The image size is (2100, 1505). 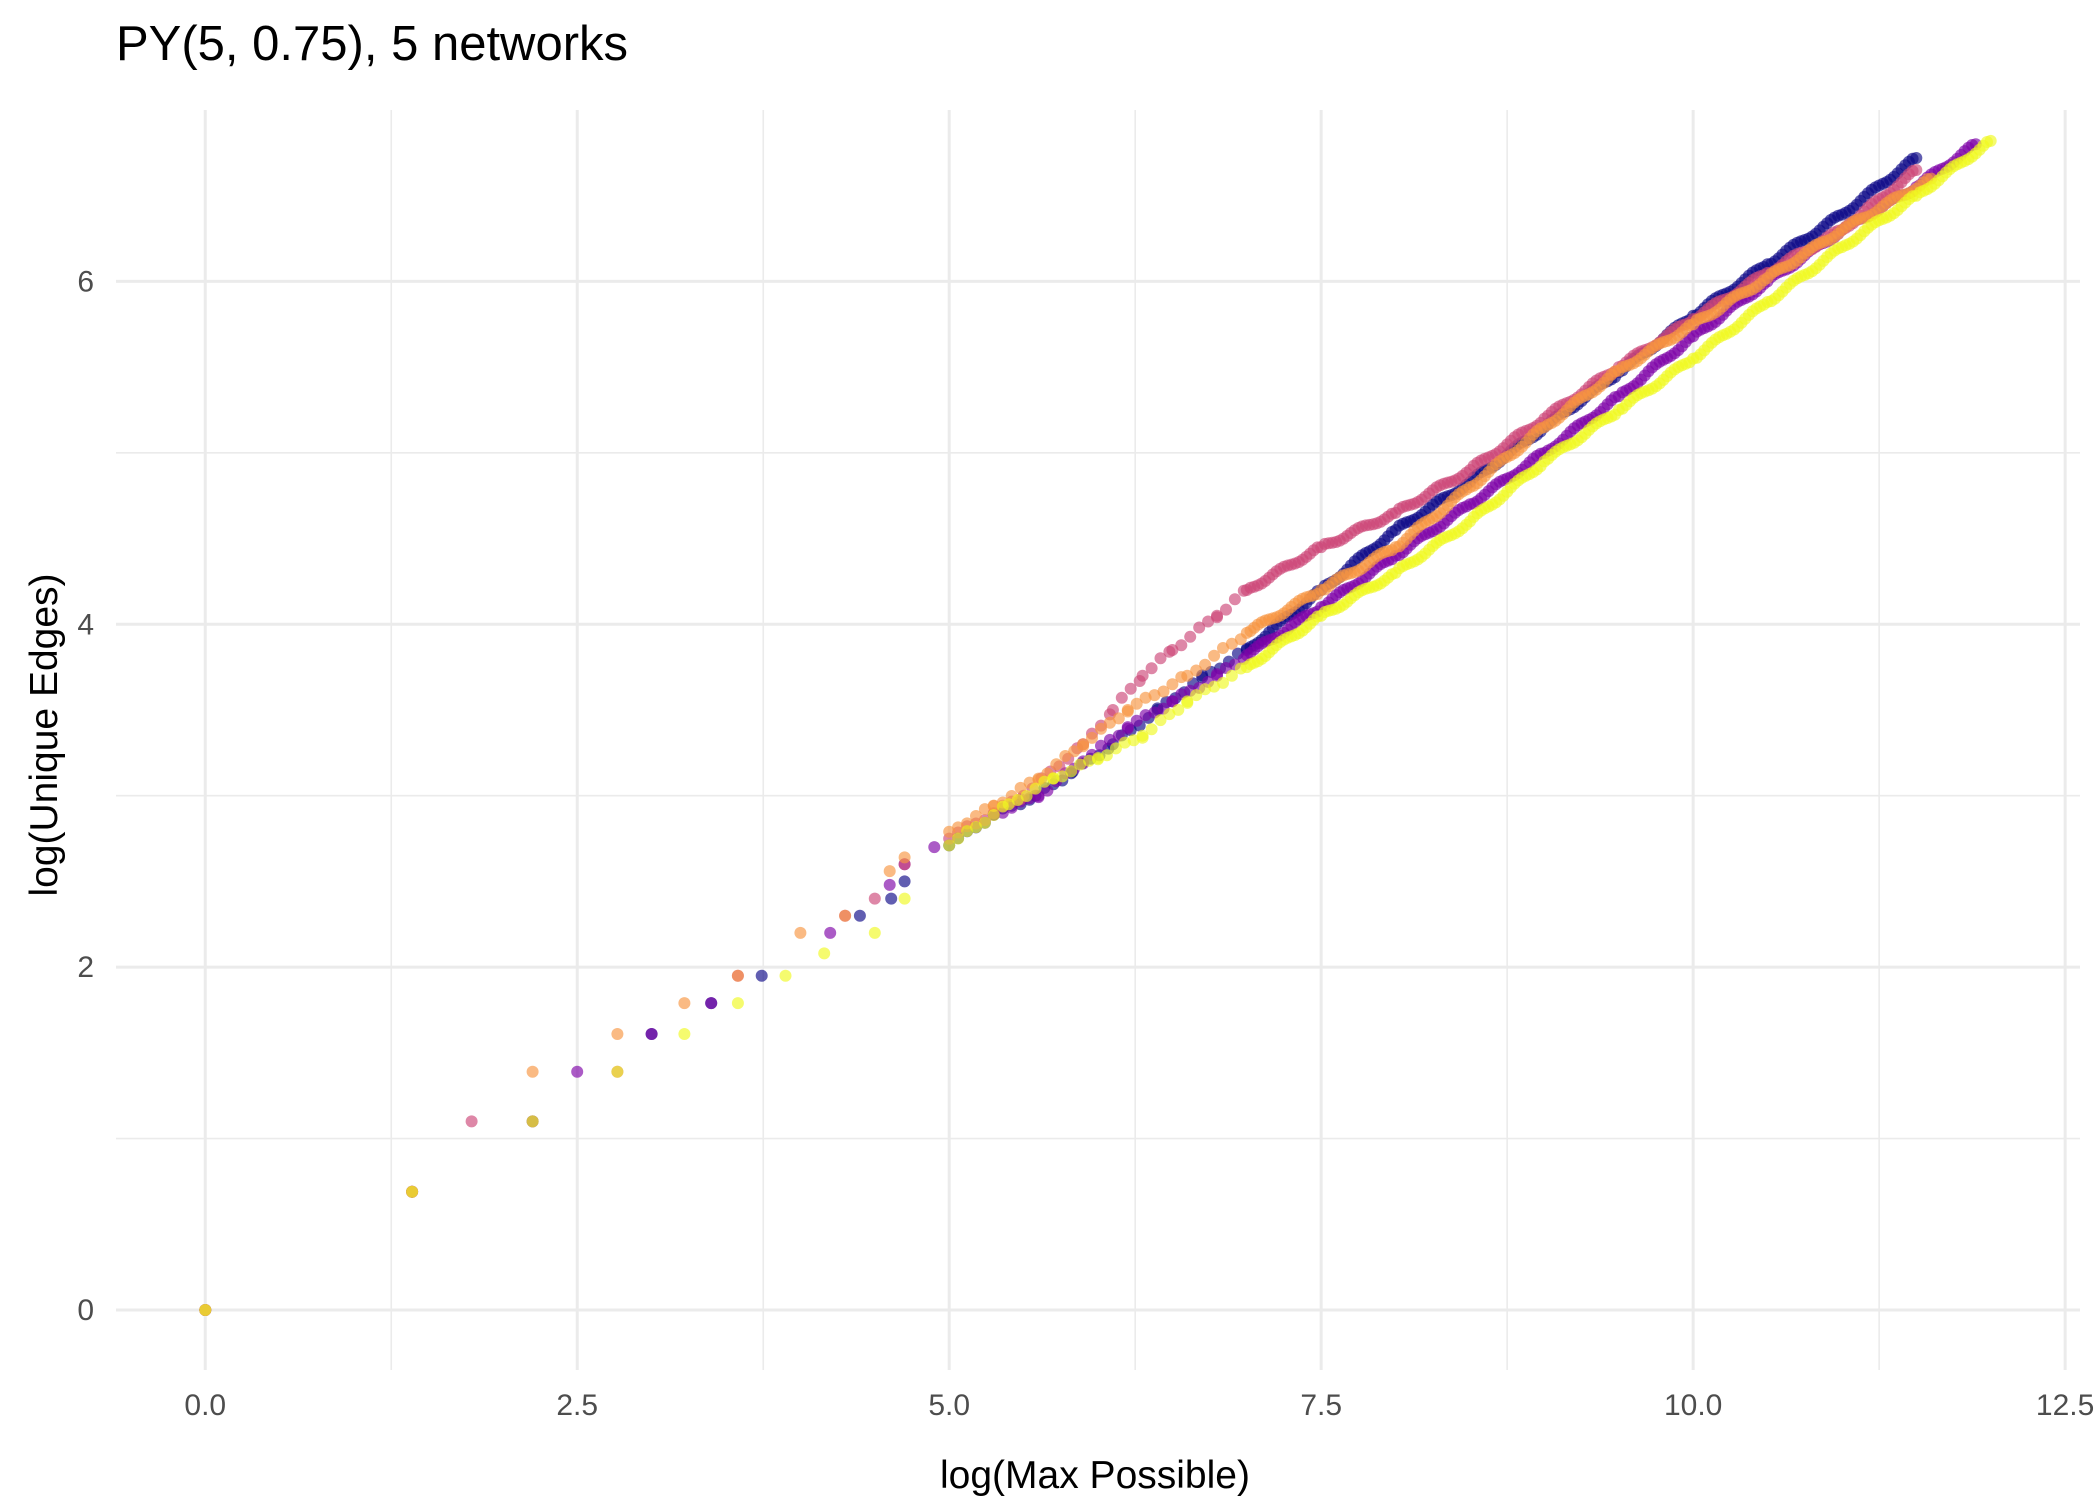 What do you see at coordinates (577, 1405) in the screenshot?
I see `x-tick-label: 2.5` at bounding box center [577, 1405].